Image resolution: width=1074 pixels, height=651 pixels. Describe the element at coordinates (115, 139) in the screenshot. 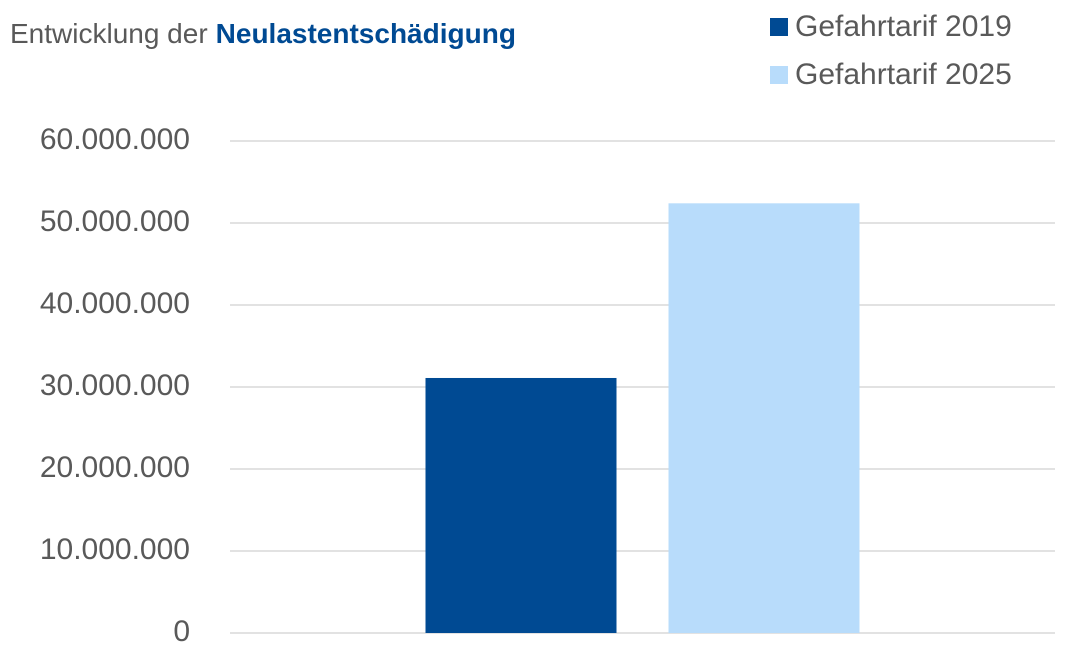

I see `y-tick-label: 60.000.000` at that location.